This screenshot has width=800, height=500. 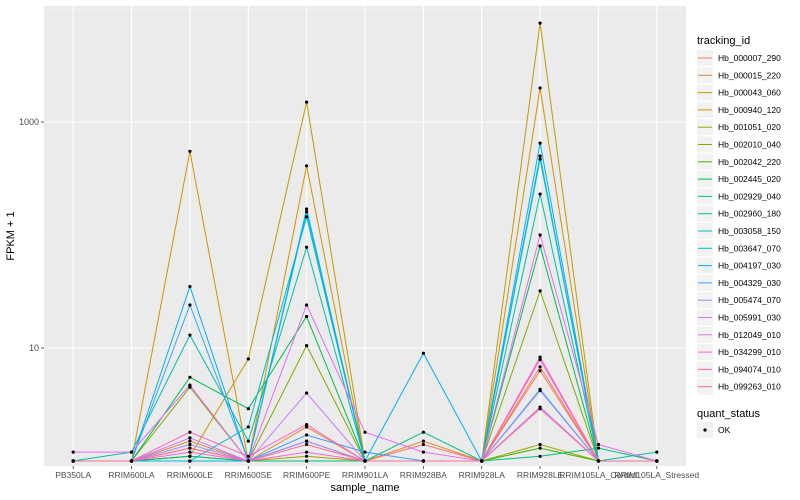 I want to click on legend-item: Hb_000940_120, so click(x=739, y=109).